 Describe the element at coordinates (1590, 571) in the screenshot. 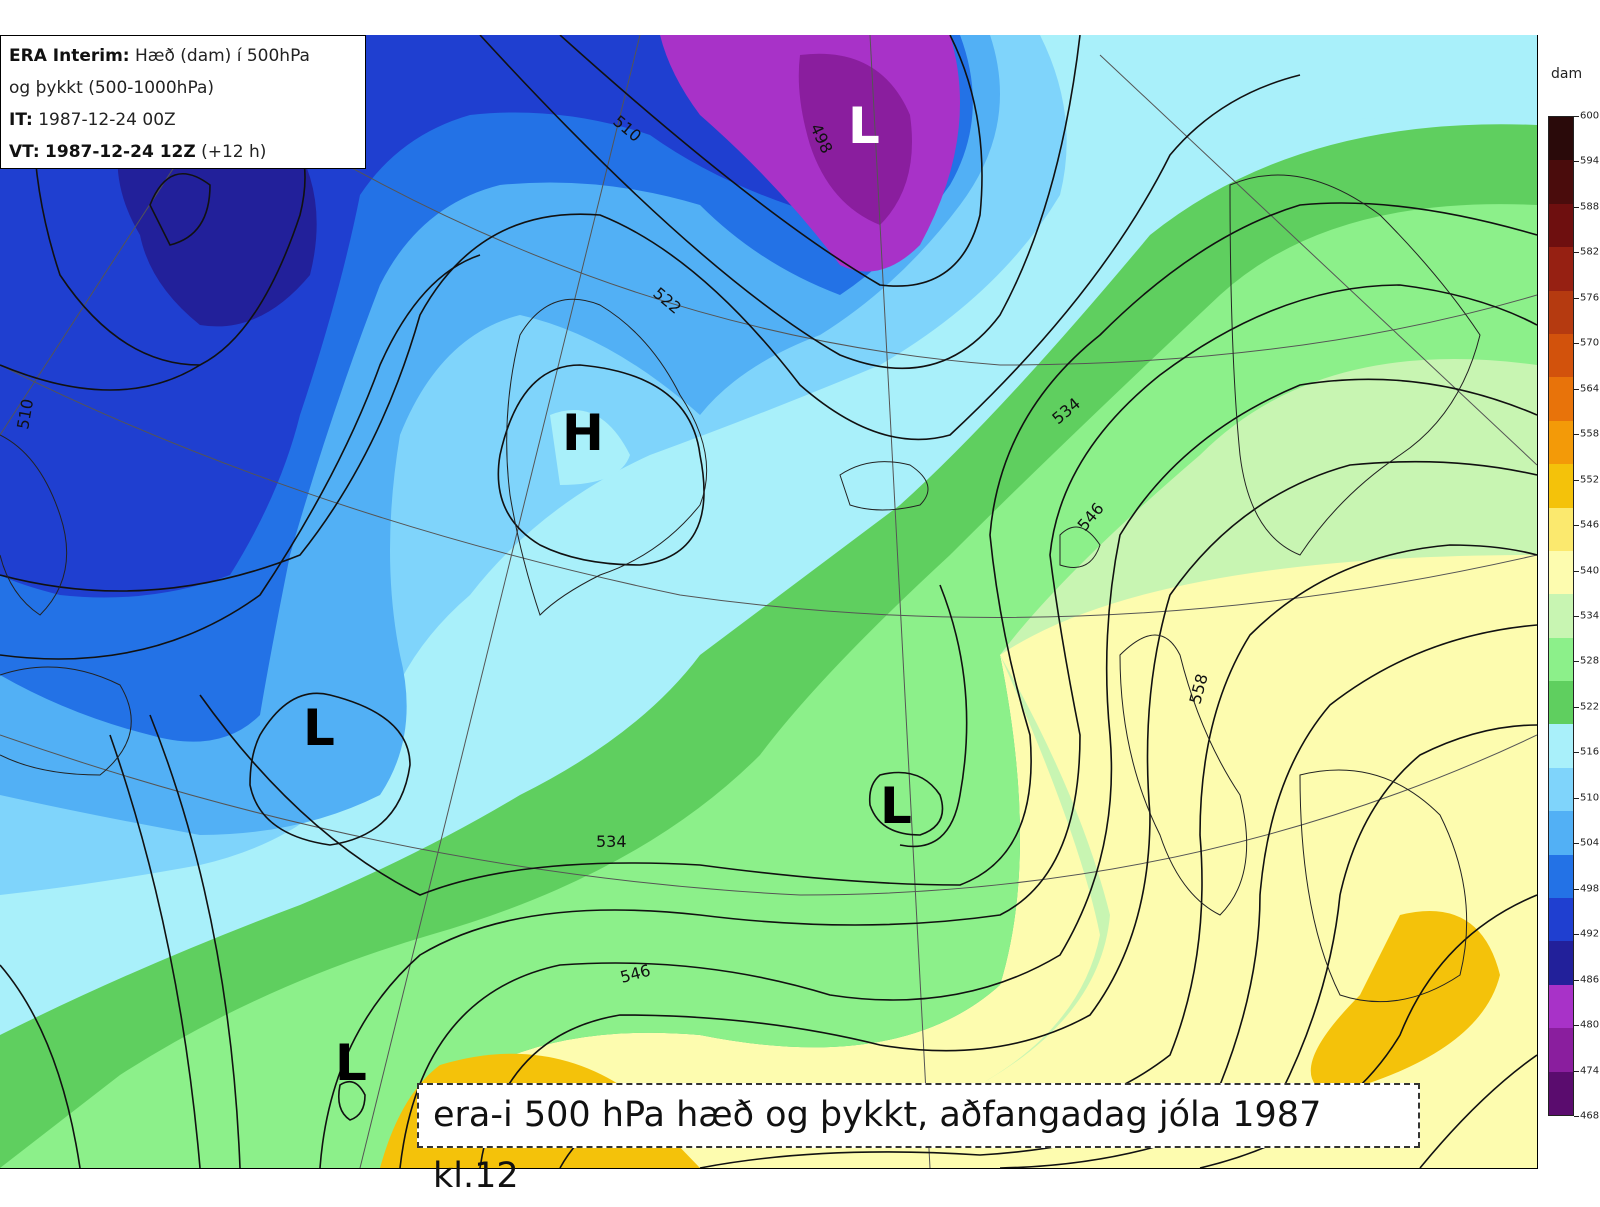

I see `colorbar-tick-label: 540` at that location.